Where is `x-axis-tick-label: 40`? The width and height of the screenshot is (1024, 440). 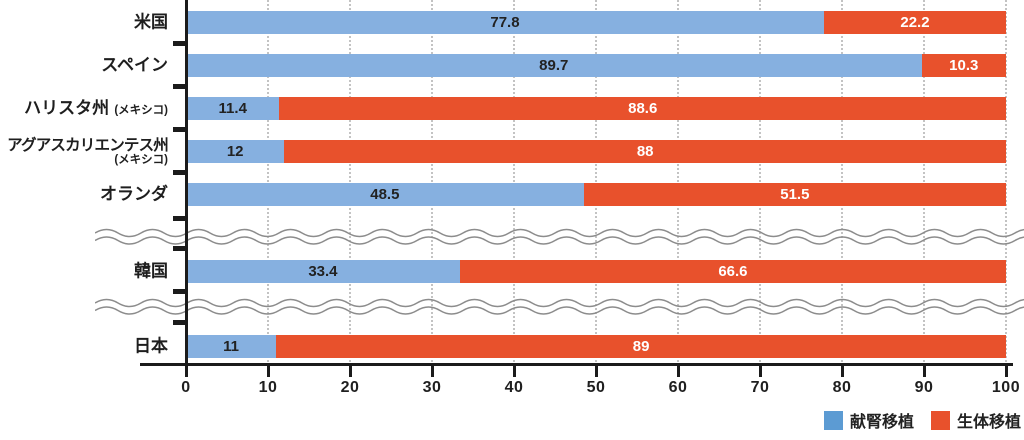
x-axis-tick-label: 40 is located at coordinates (514, 387).